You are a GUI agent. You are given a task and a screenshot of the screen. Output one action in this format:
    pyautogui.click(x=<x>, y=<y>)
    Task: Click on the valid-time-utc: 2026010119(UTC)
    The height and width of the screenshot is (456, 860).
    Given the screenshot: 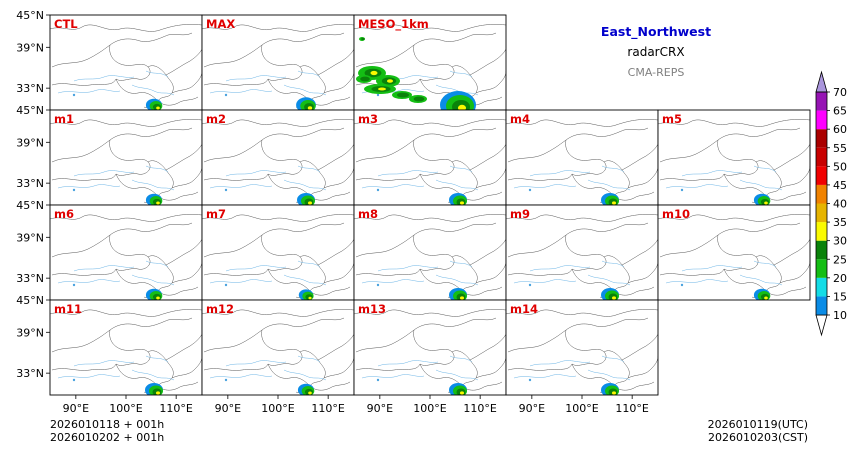 What is the action you would take?
    pyautogui.click(x=758, y=424)
    